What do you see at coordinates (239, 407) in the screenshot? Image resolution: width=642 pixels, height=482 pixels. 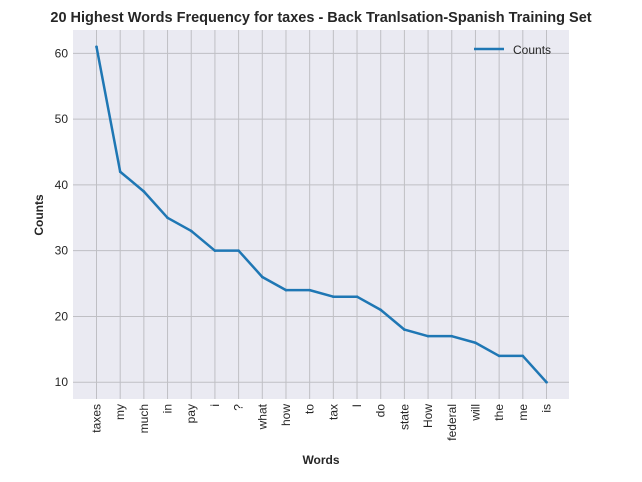 I see `x-tick-label: ?` at bounding box center [239, 407].